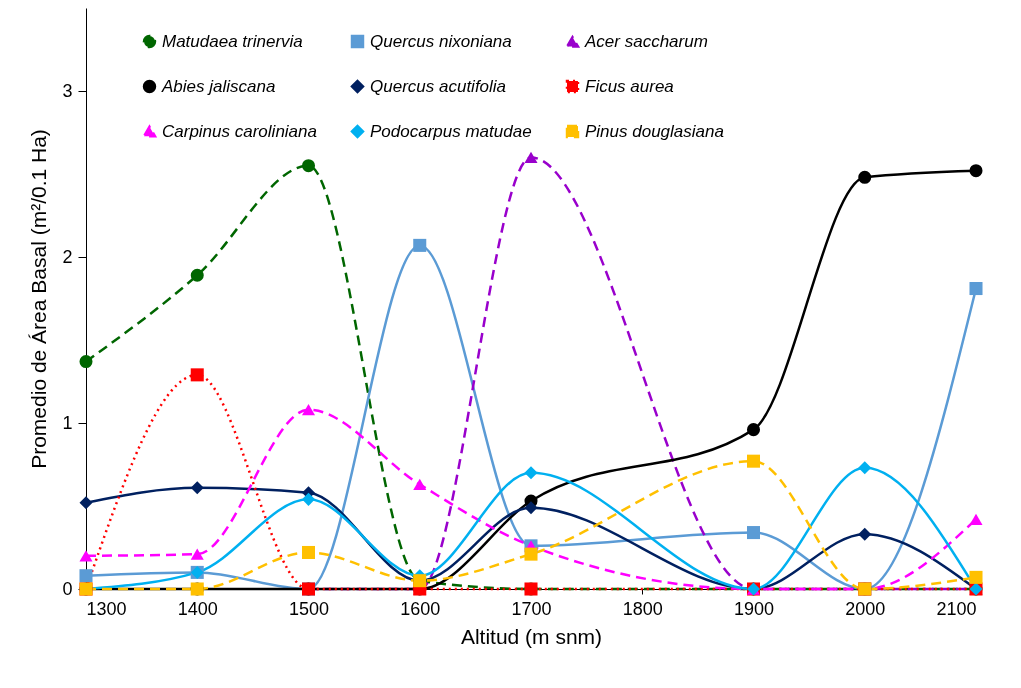 This screenshot has width=1021, height=688. I want to click on x-tick-label: 1600, so click(420, 608).